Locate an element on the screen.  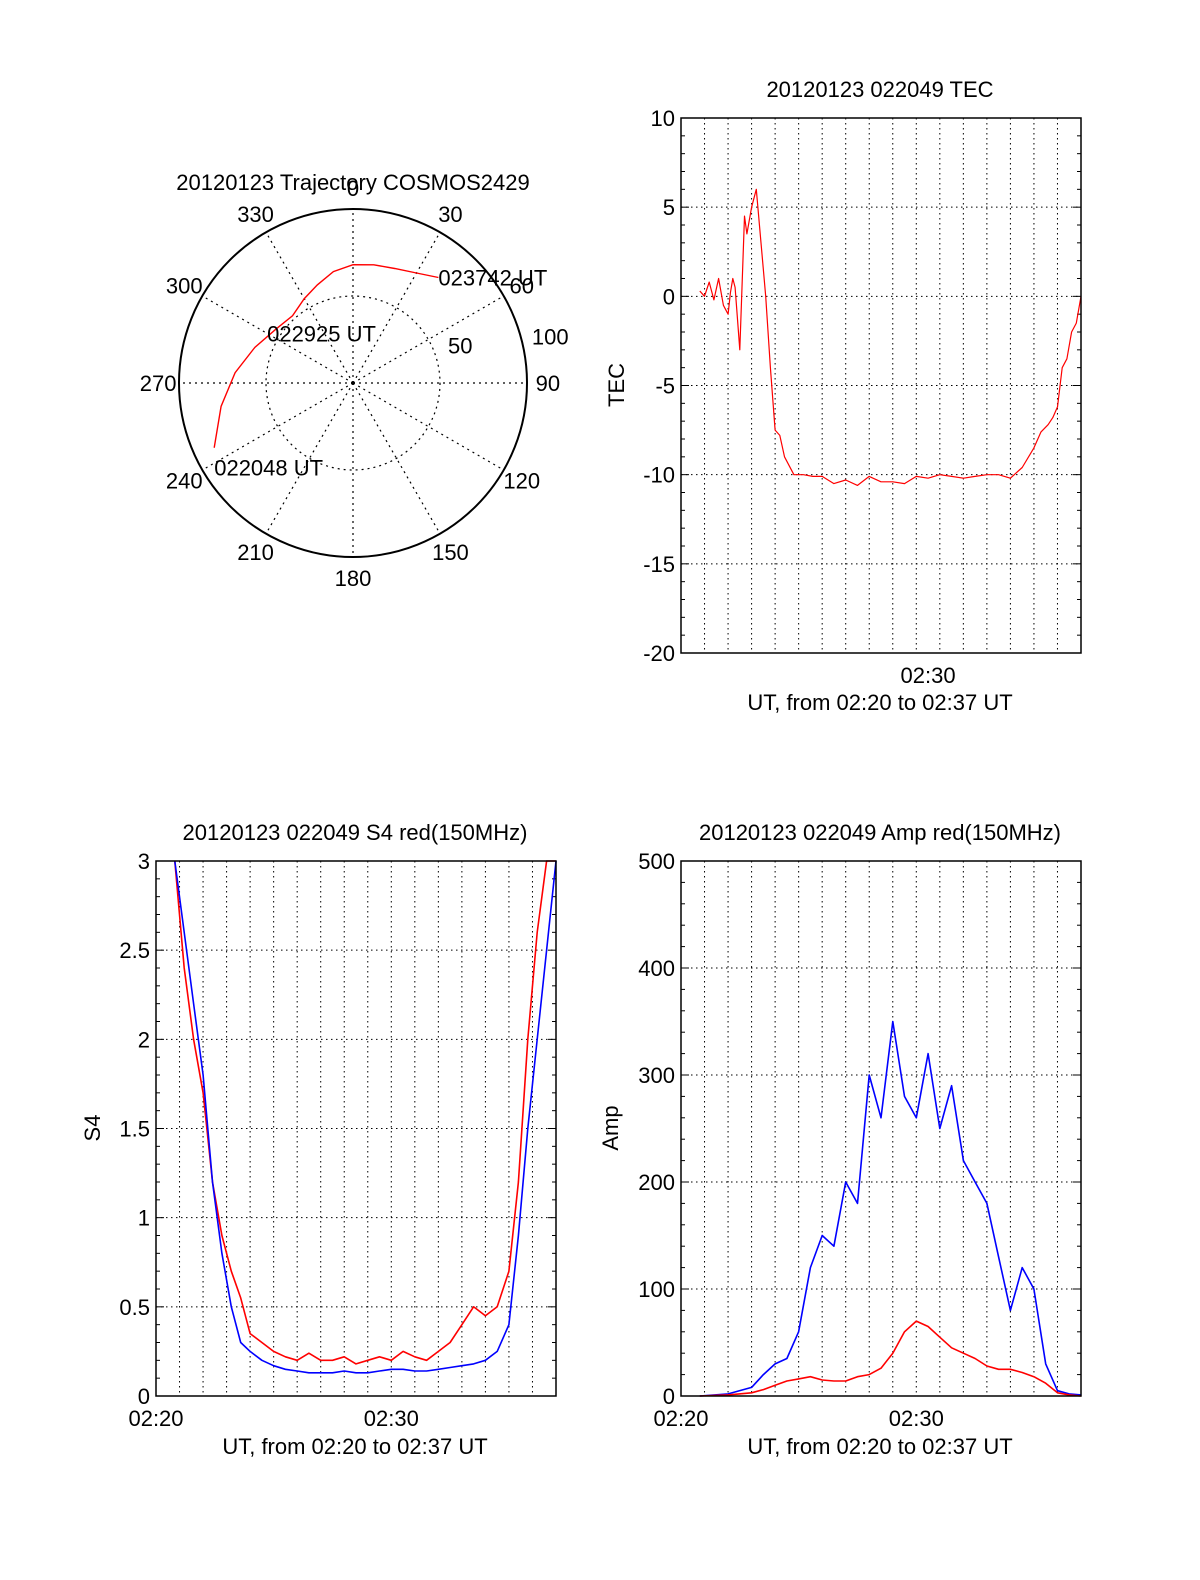
amp-xtick-label: 02:20 is located at coordinates (680, 1418).